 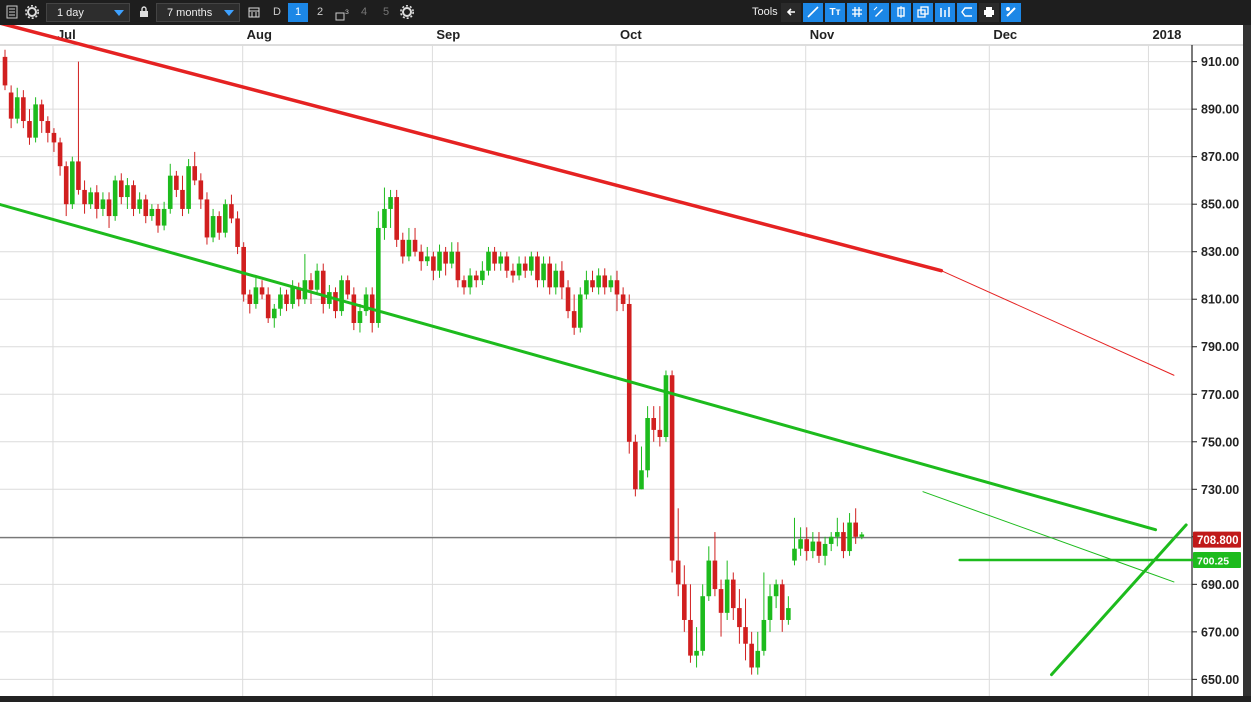 I want to click on month-label: Nov, so click(x=822, y=34).